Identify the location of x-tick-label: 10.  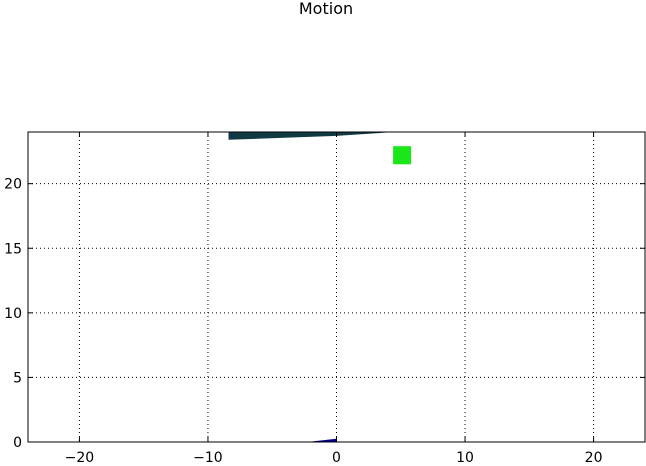
(465, 458).